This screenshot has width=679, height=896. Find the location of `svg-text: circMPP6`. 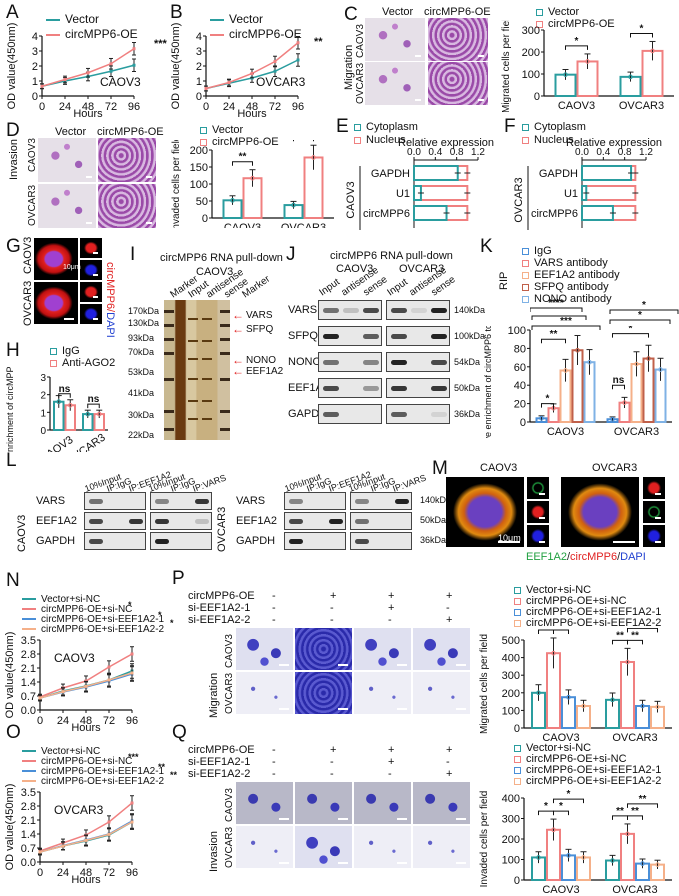

svg-text: circMPP6 is located at coordinates (386, 214).